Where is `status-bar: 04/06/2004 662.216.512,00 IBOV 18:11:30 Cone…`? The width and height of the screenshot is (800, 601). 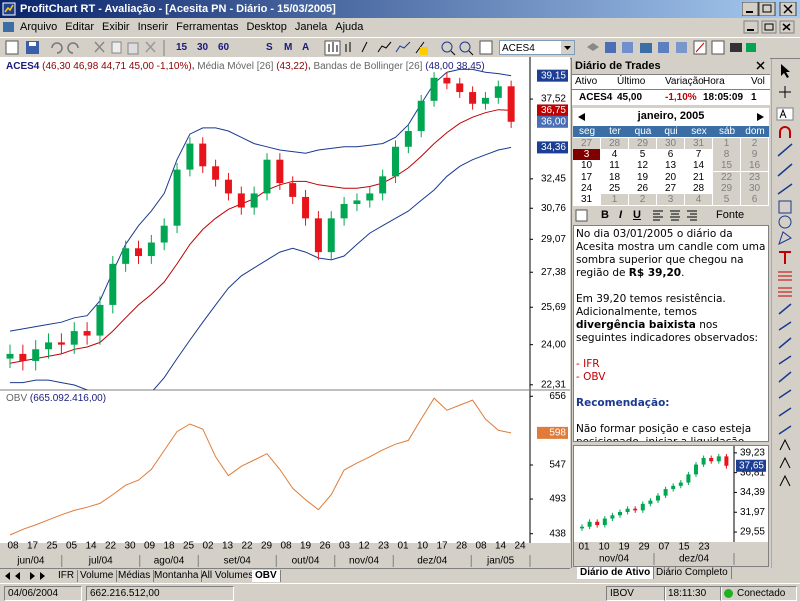 status-bar: 04/06/2004 662.216.512,00 IBOV 18:11:30 Cone… is located at coordinates (400, 592).